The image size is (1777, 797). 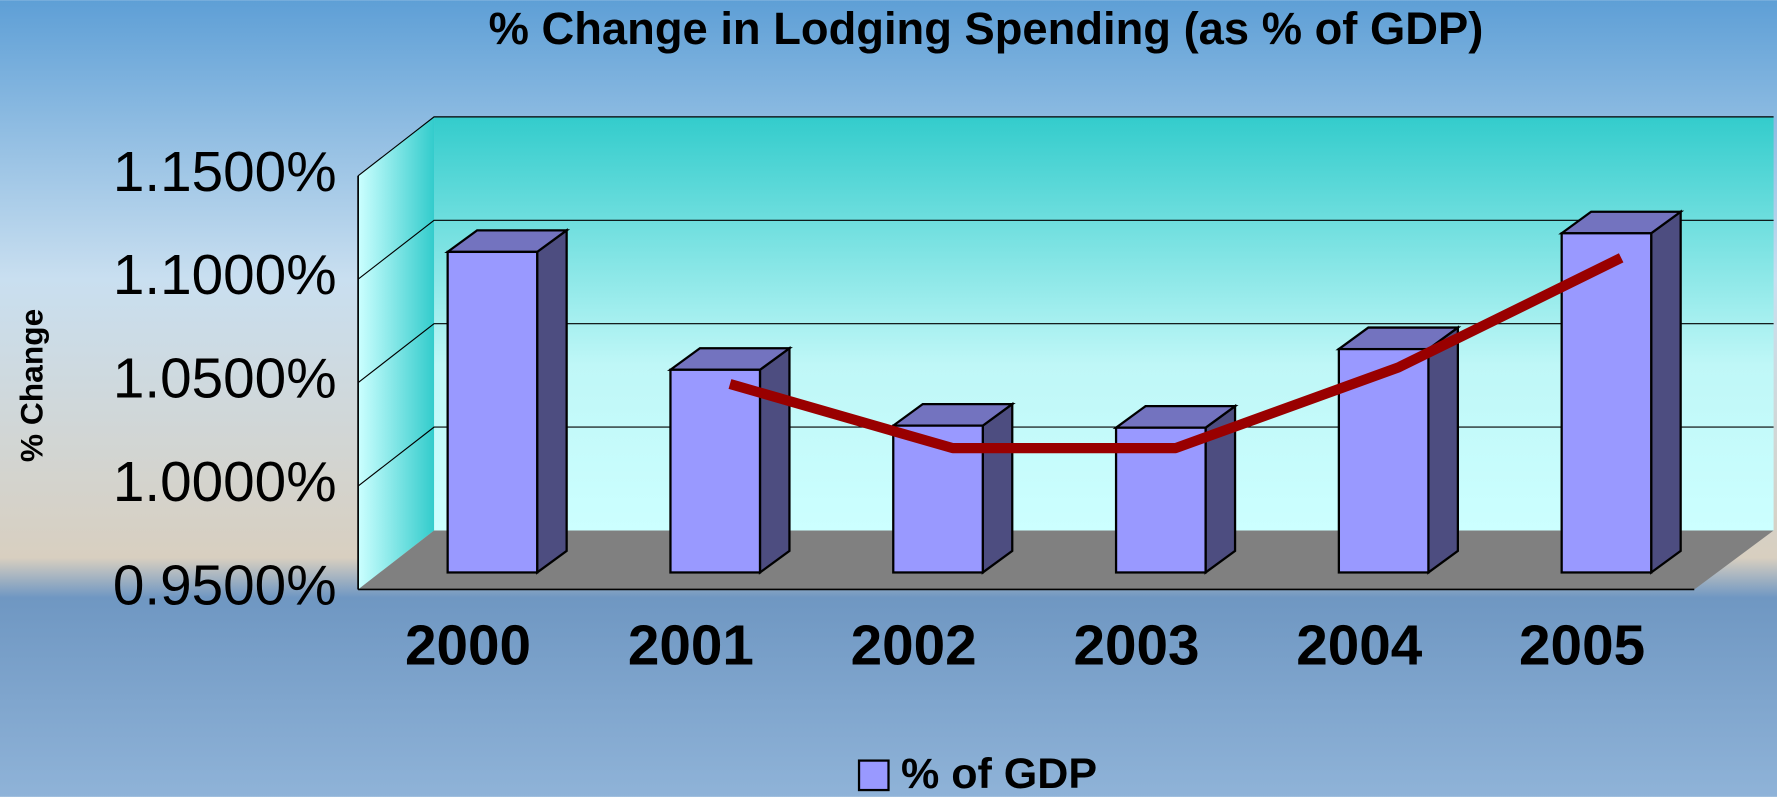 What do you see at coordinates (1136, 645) in the screenshot?
I see `x-tick-label: 2003` at bounding box center [1136, 645].